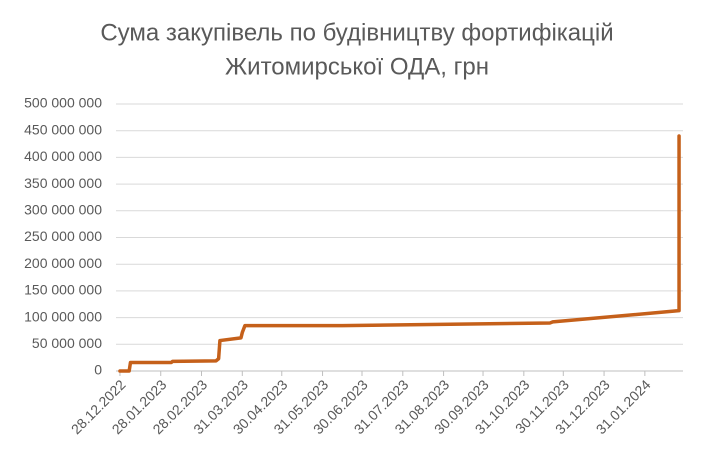  I want to click on y-tick-label: 350 000 000, so click(63, 183).